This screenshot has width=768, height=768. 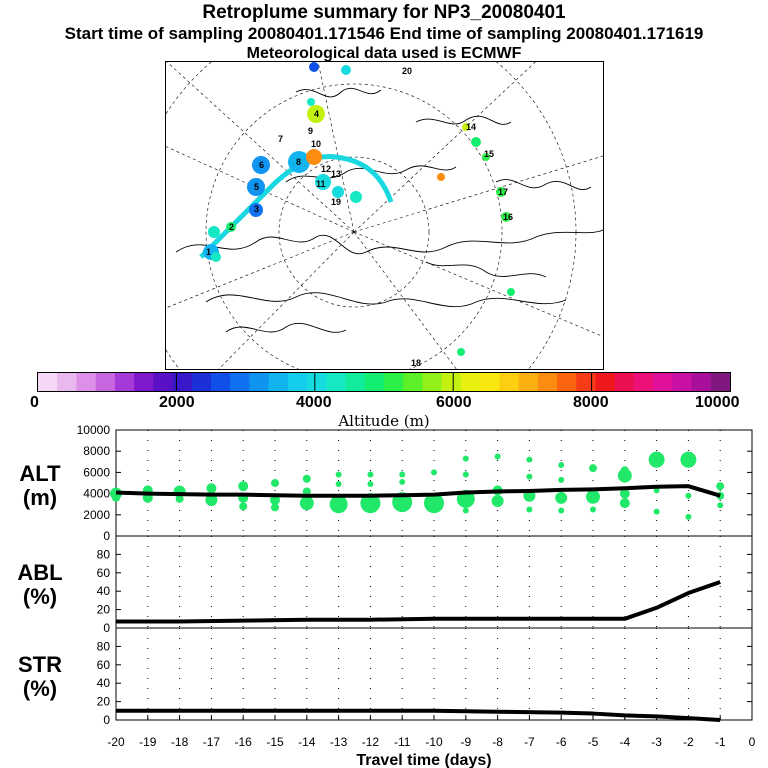 What do you see at coordinates (423, 760) in the screenshot?
I see `x-axis-label: Travel time (days)` at bounding box center [423, 760].